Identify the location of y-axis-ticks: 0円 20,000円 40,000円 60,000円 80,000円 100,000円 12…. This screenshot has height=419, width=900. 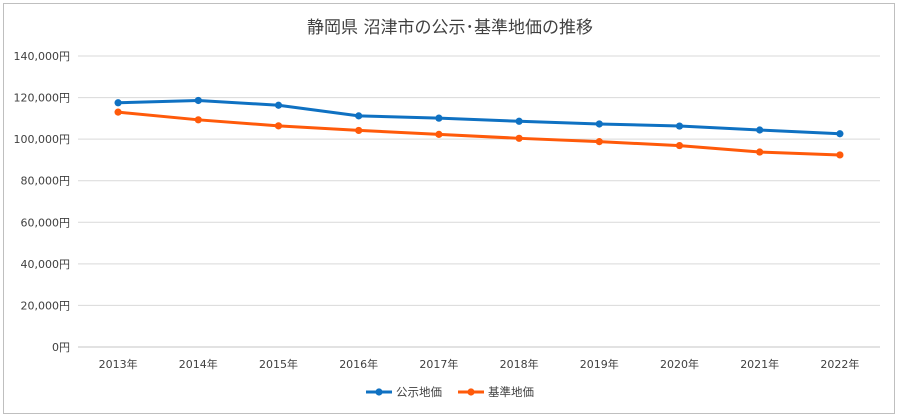
(42, 202).